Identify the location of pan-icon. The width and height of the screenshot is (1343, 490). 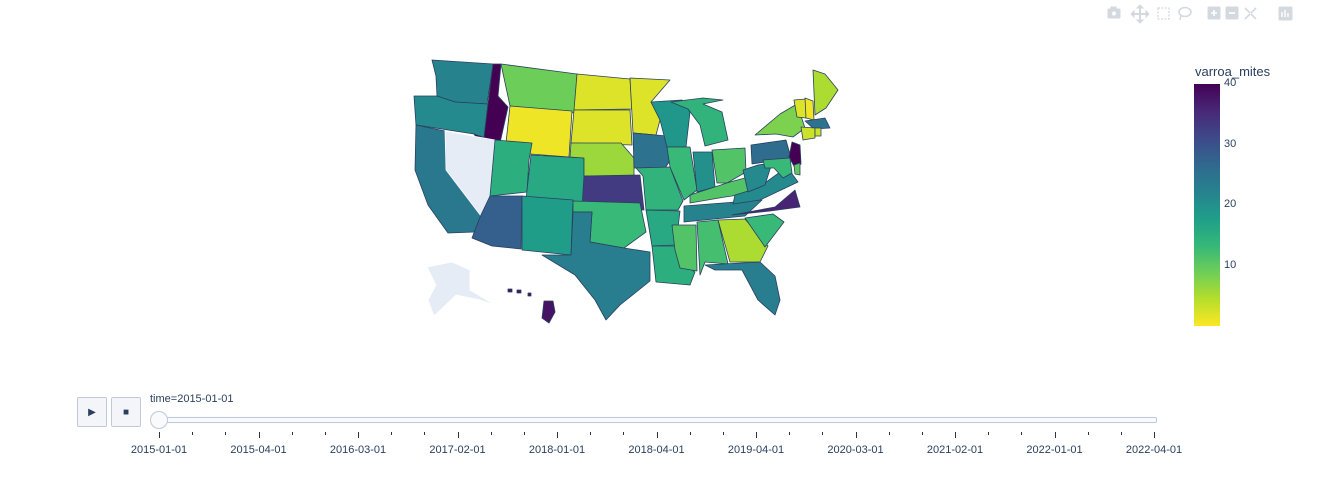
(1140, 14).